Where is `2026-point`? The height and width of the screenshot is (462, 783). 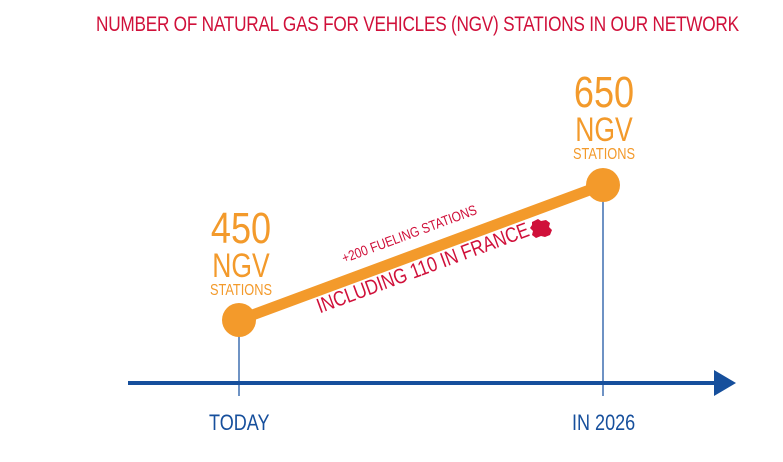 2026-point is located at coordinates (603, 185).